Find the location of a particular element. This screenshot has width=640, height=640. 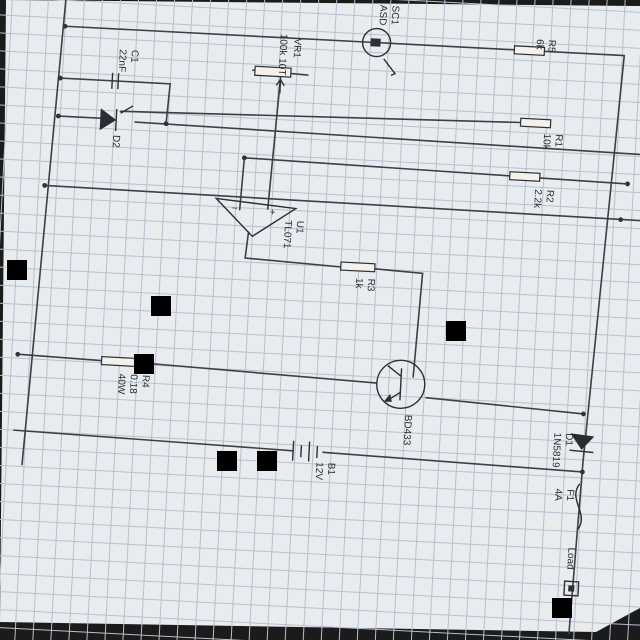

r1-resistor: R1 10k is located at coordinates (541, 134).